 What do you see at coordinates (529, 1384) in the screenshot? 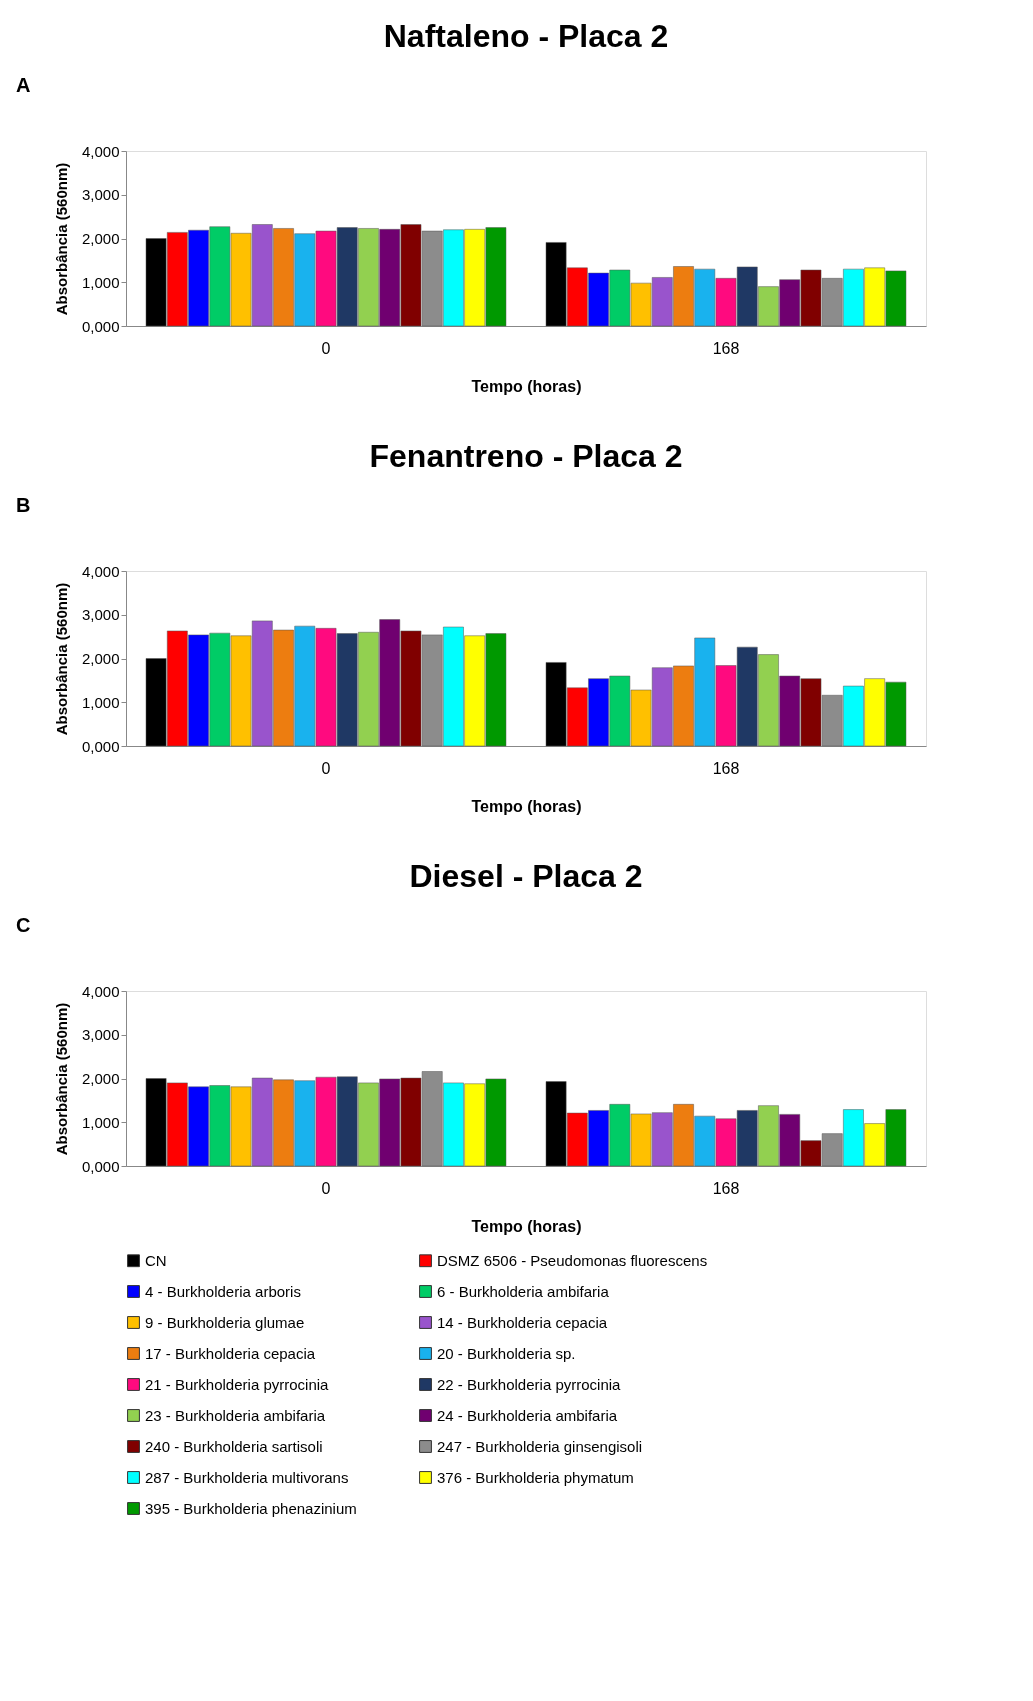
I see `legend-label: 22 - Burkholderia pyrrocinia` at bounding box center [529, 1384].